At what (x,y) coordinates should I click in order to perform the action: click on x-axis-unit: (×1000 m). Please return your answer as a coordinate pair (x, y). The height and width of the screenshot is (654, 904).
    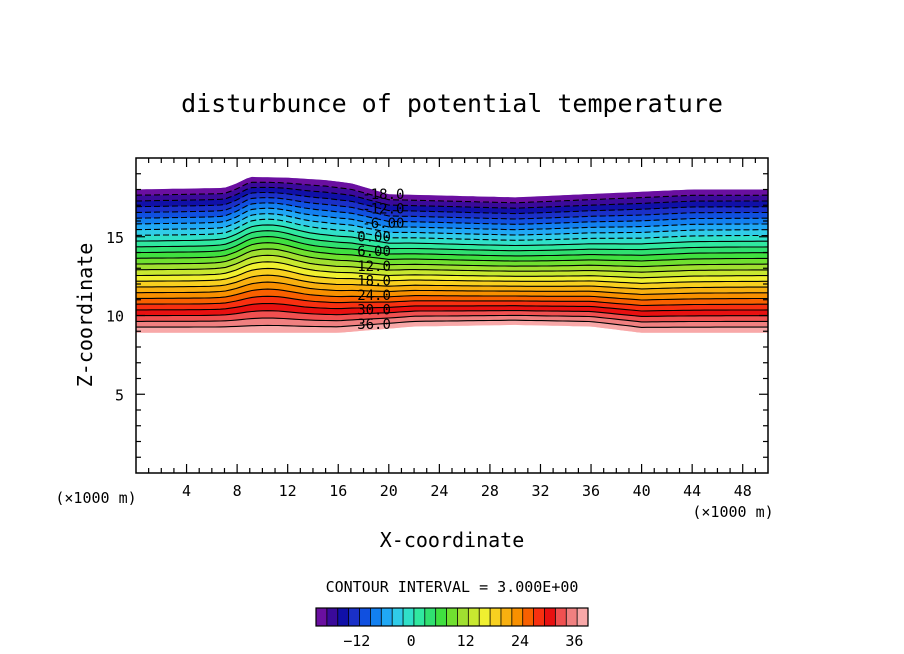
    Looking at the image, I should click on (732, 512).